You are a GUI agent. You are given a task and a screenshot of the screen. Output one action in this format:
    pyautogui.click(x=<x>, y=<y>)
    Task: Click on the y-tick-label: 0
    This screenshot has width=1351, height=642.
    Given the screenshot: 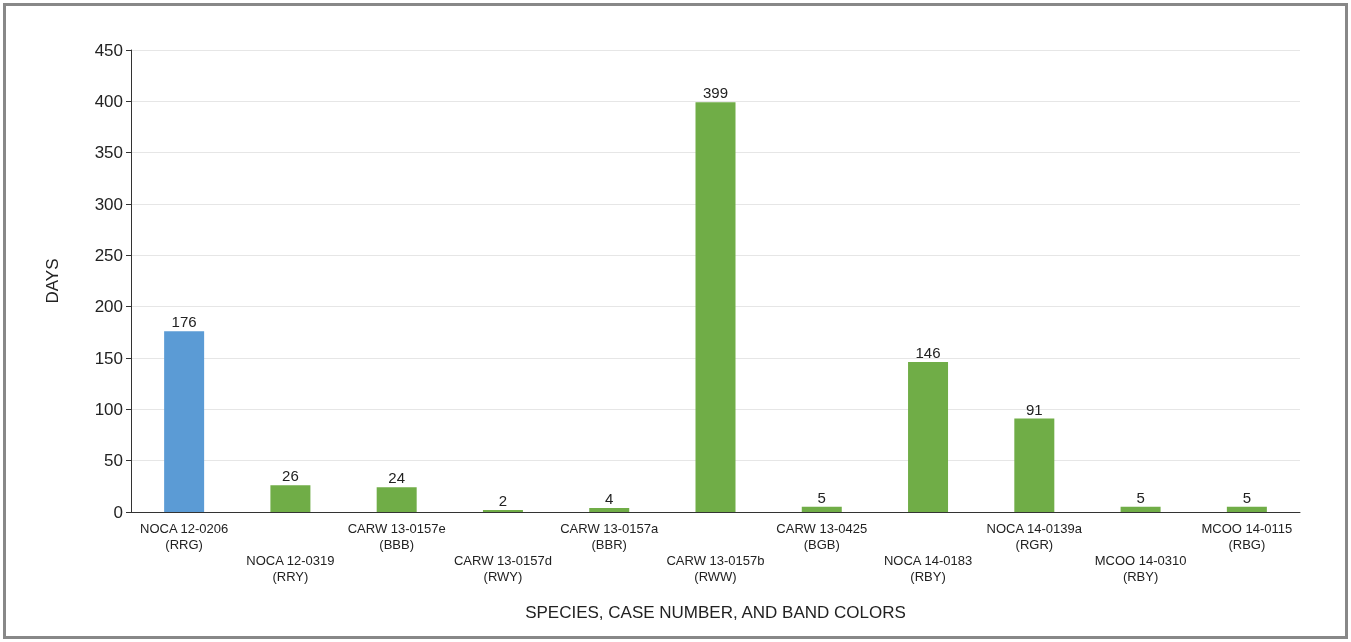 What is the action you would take?
    pyautogui.click(x=118, y=512)
    